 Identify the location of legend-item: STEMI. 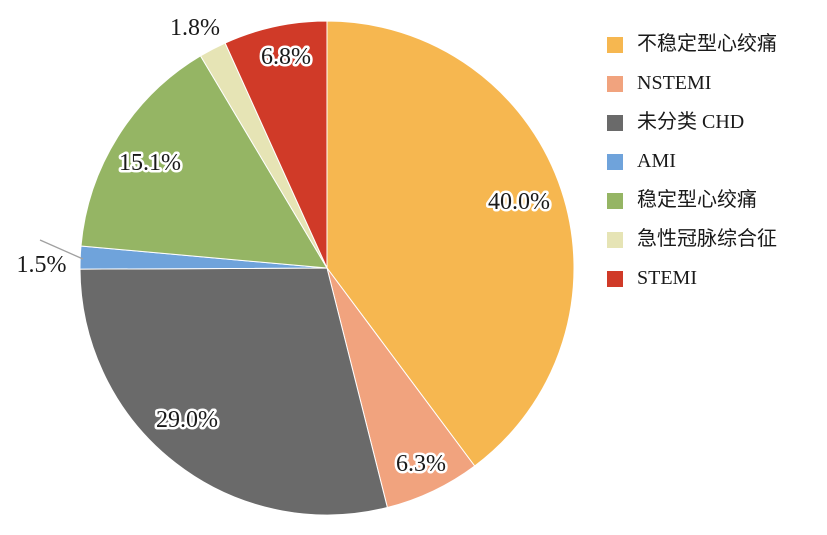
(692, 278).